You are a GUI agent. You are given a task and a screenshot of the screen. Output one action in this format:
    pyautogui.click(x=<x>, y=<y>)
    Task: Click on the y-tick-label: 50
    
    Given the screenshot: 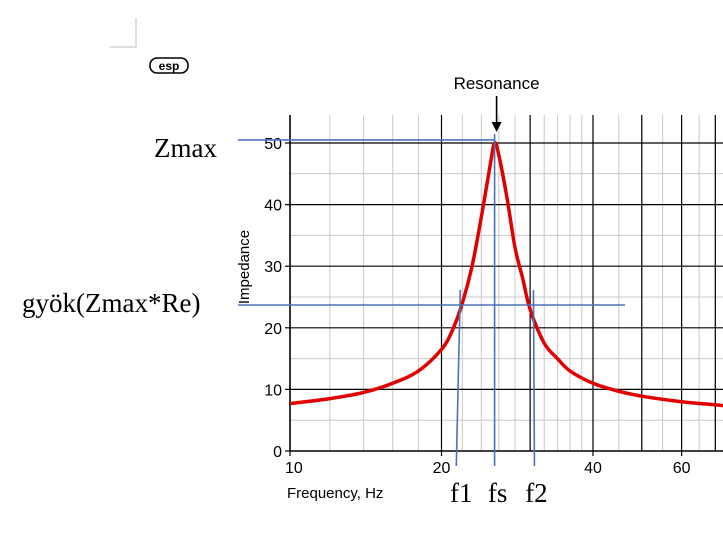 What is the action you would take?
    pyautogui.click(x=273, y=144)
    